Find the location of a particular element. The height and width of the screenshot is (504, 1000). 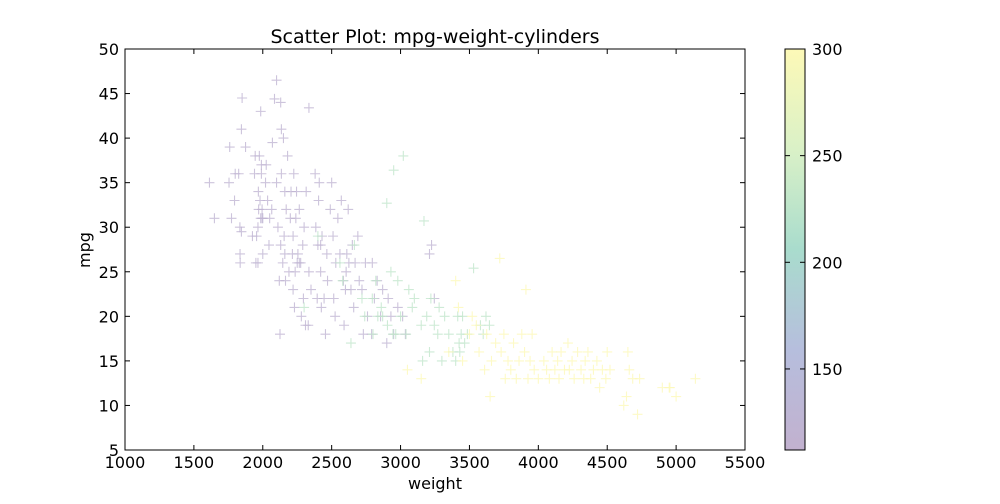

x-tick-label: 4000 is located at coordinates (538, 462).